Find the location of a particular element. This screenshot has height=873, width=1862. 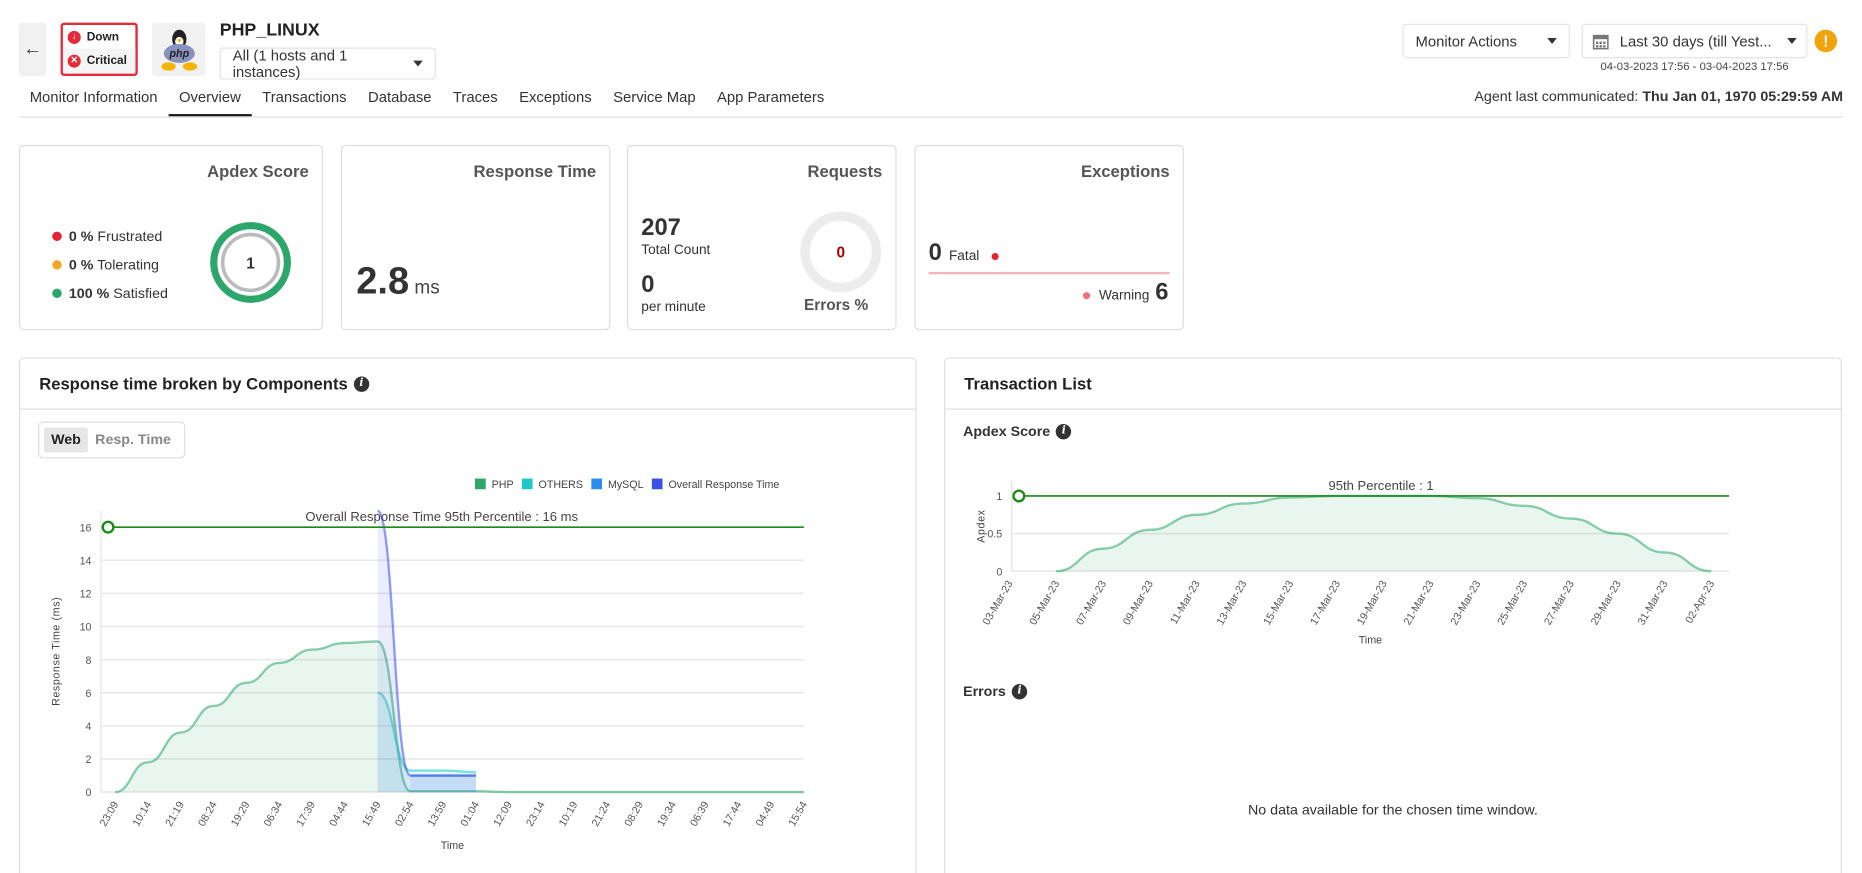

value: 0 % is located at coordinates (81, 236).